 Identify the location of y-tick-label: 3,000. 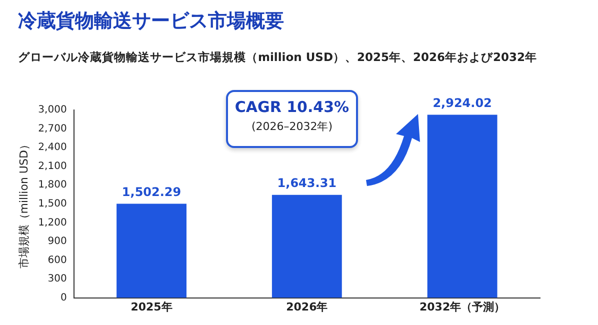
(52, 110).